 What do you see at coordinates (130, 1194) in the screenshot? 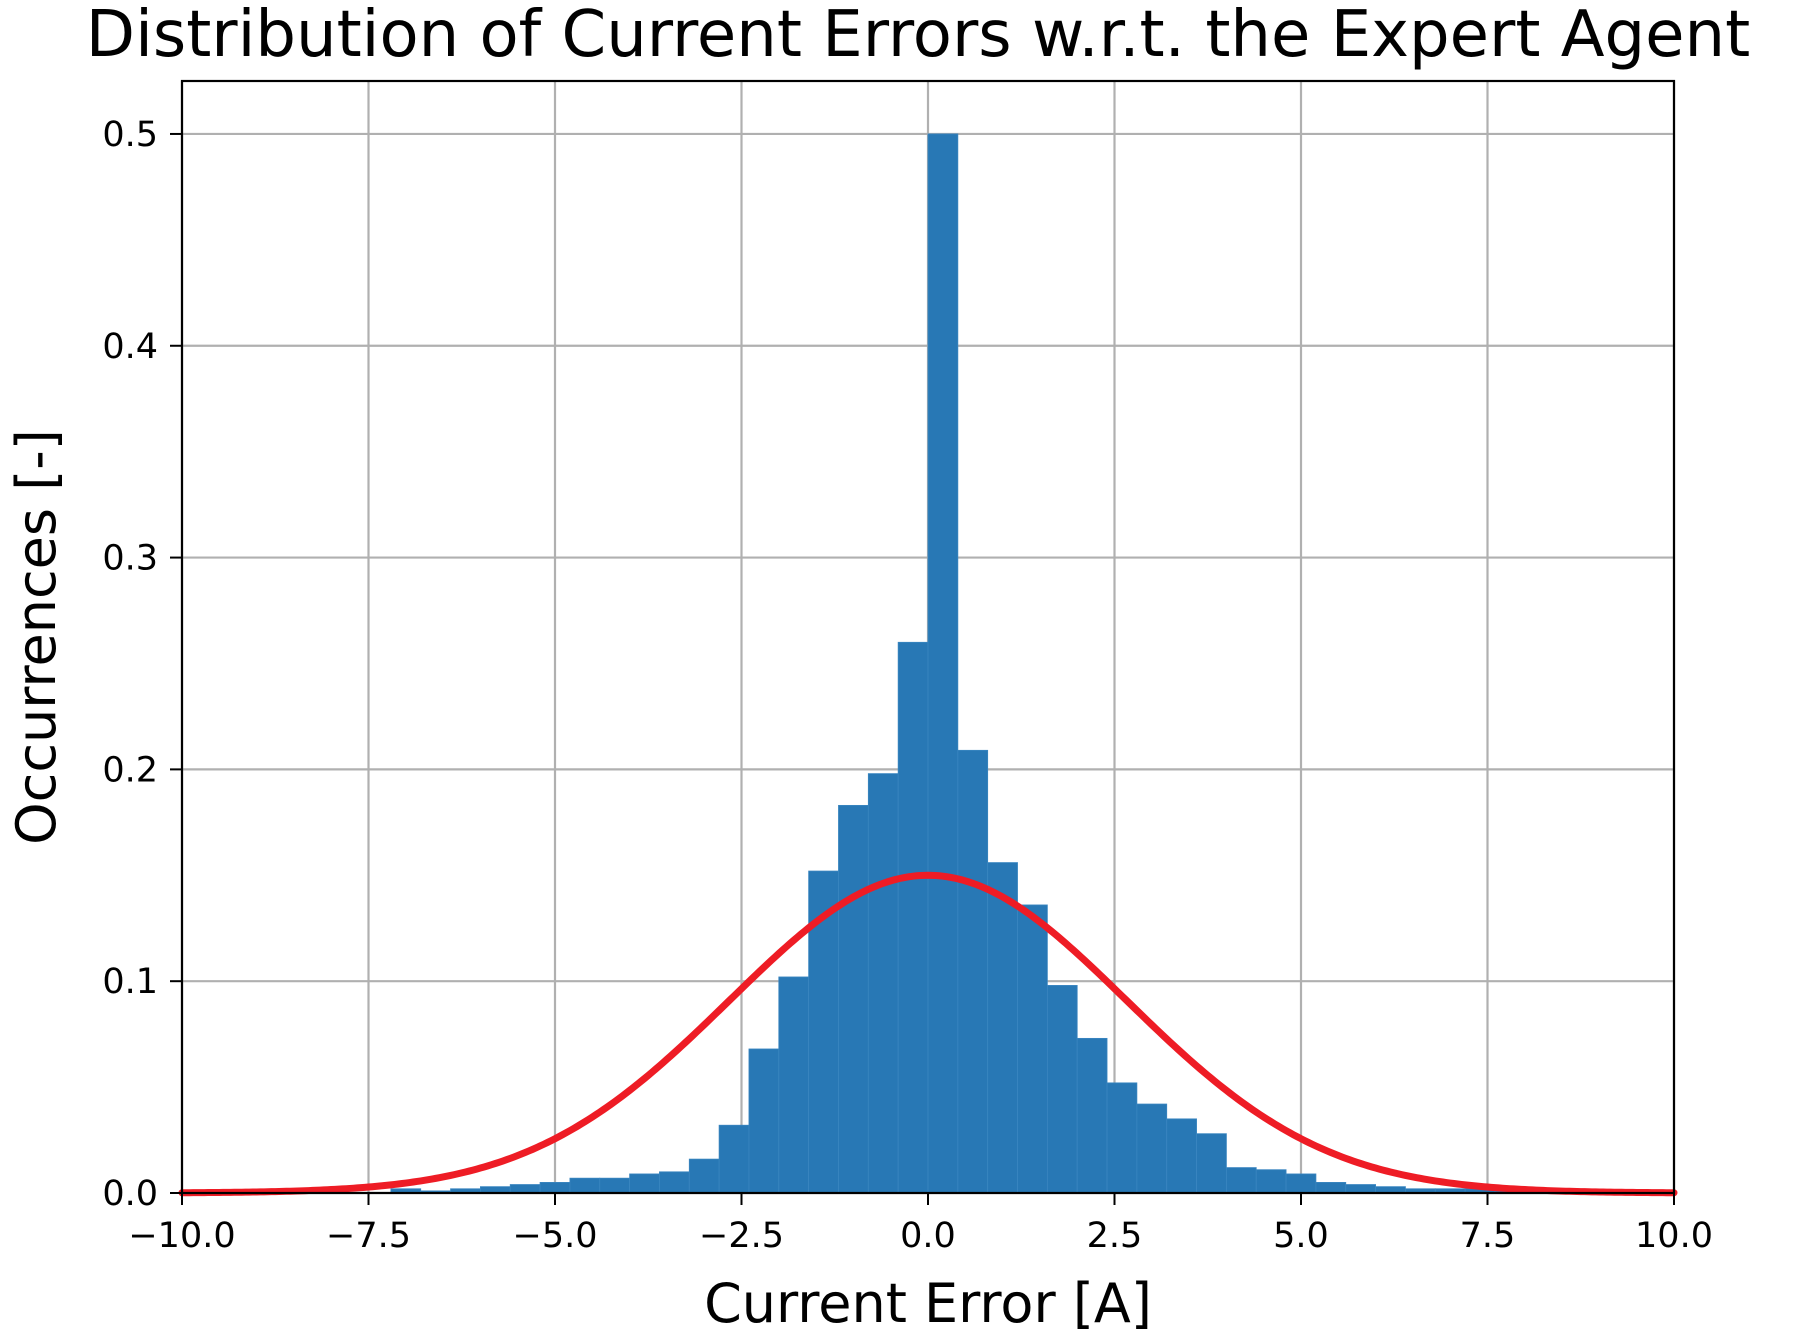
I see `y-tick-label: 0.0` at bounding box center [130, 1194].